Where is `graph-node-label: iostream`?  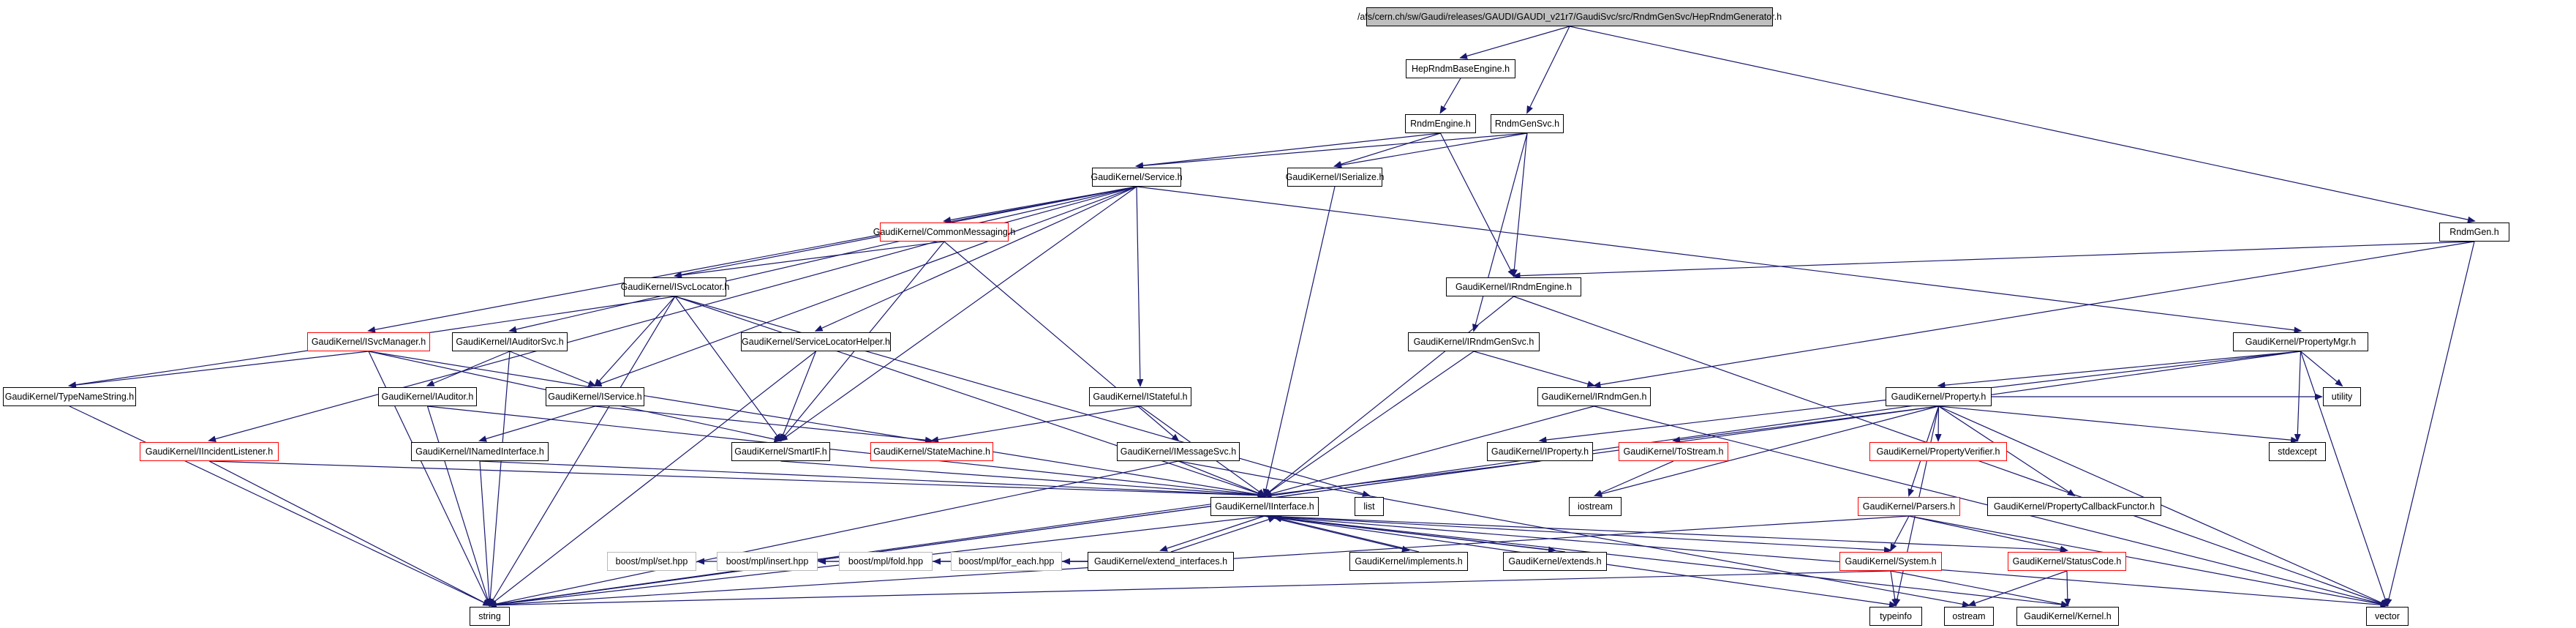
graph-node-label: iostream is located at coordinates (1595, 506).